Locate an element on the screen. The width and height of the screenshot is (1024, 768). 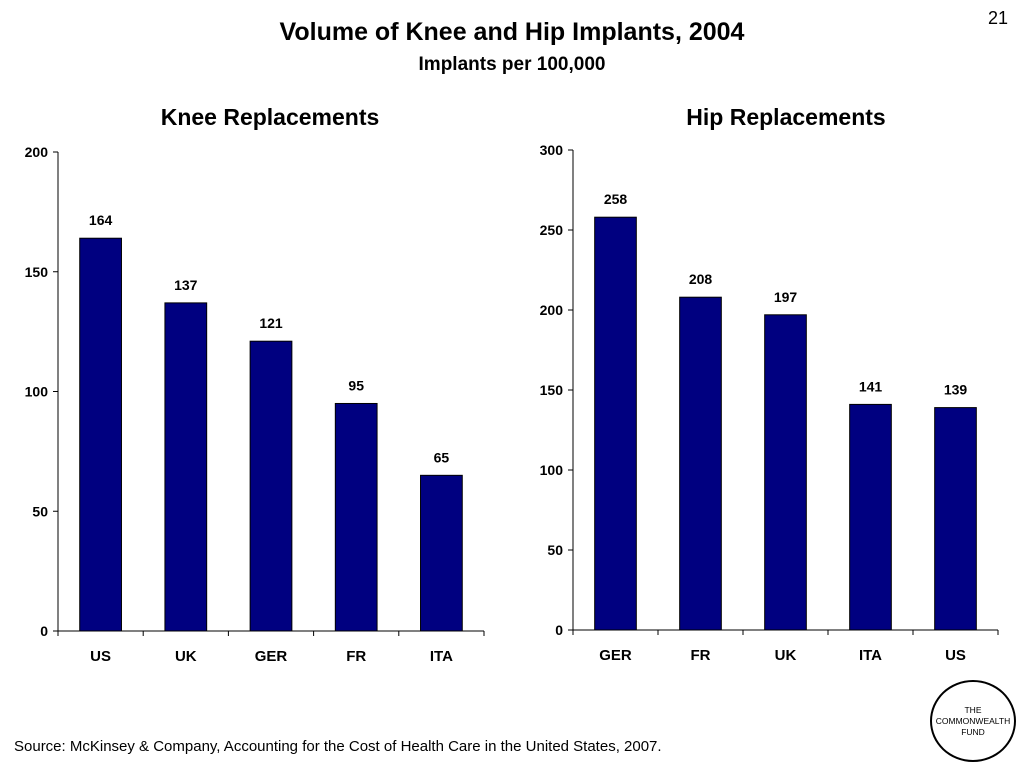
hip-y-tick-label: 50 is located at coordinates (555, 550).